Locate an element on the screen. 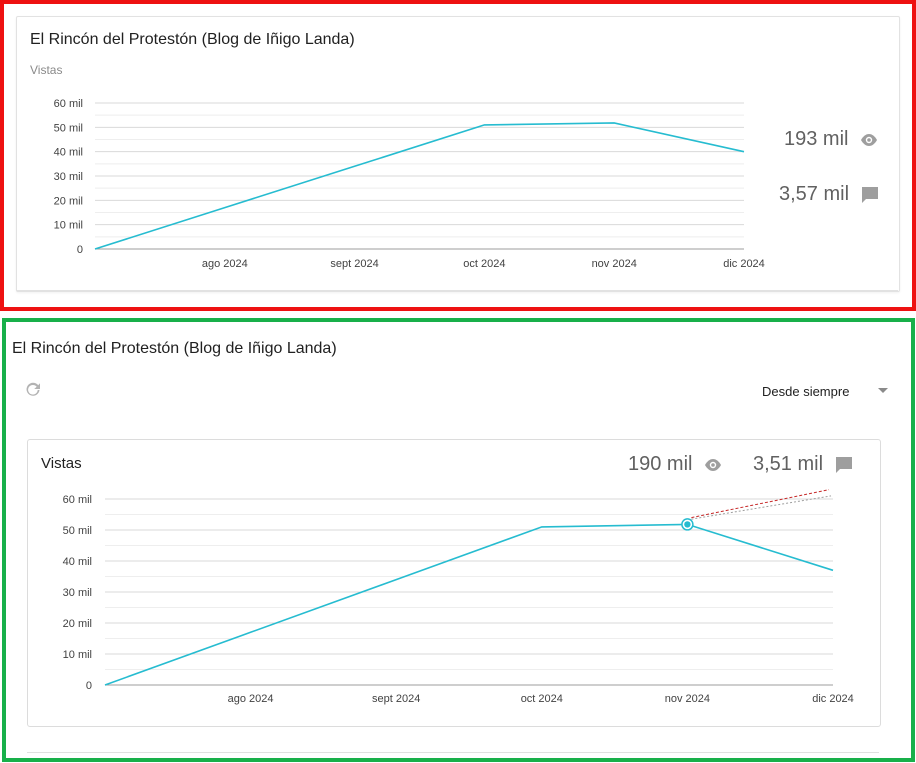 This screenshot has height=763, width=916. date-range-value: Desde siempre is located at coordinates (806, 391).